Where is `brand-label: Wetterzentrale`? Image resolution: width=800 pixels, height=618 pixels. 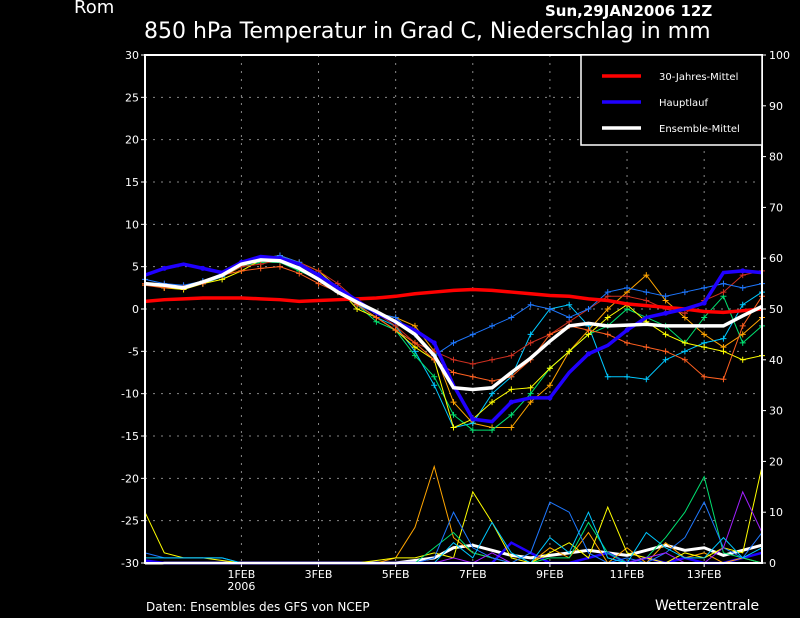
brand-label: Wetterzentrale is located at coordinates (707, 606).